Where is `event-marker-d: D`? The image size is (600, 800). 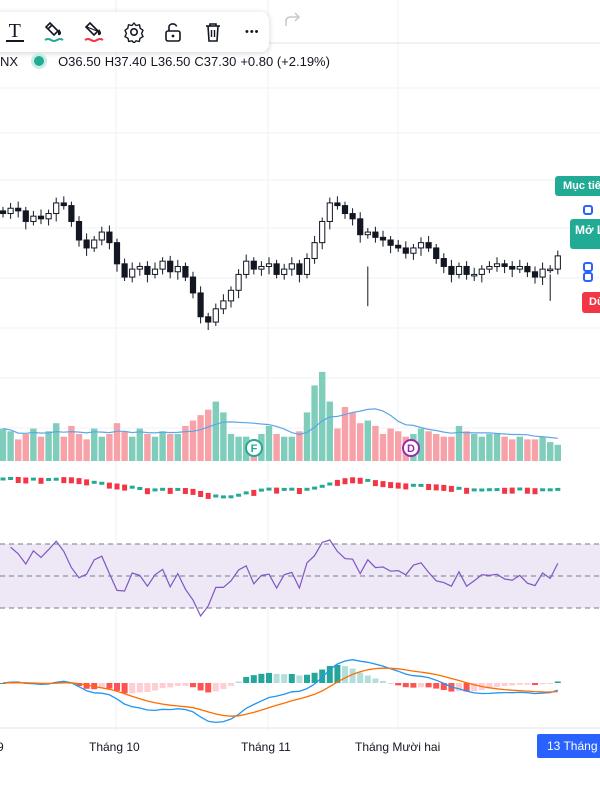
event-marker-d: D is located at coordinates (411, 448).